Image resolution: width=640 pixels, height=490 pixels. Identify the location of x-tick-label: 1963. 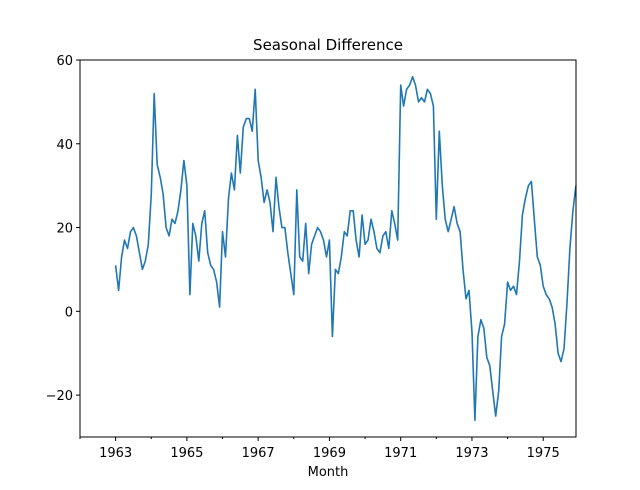
(115, 453).